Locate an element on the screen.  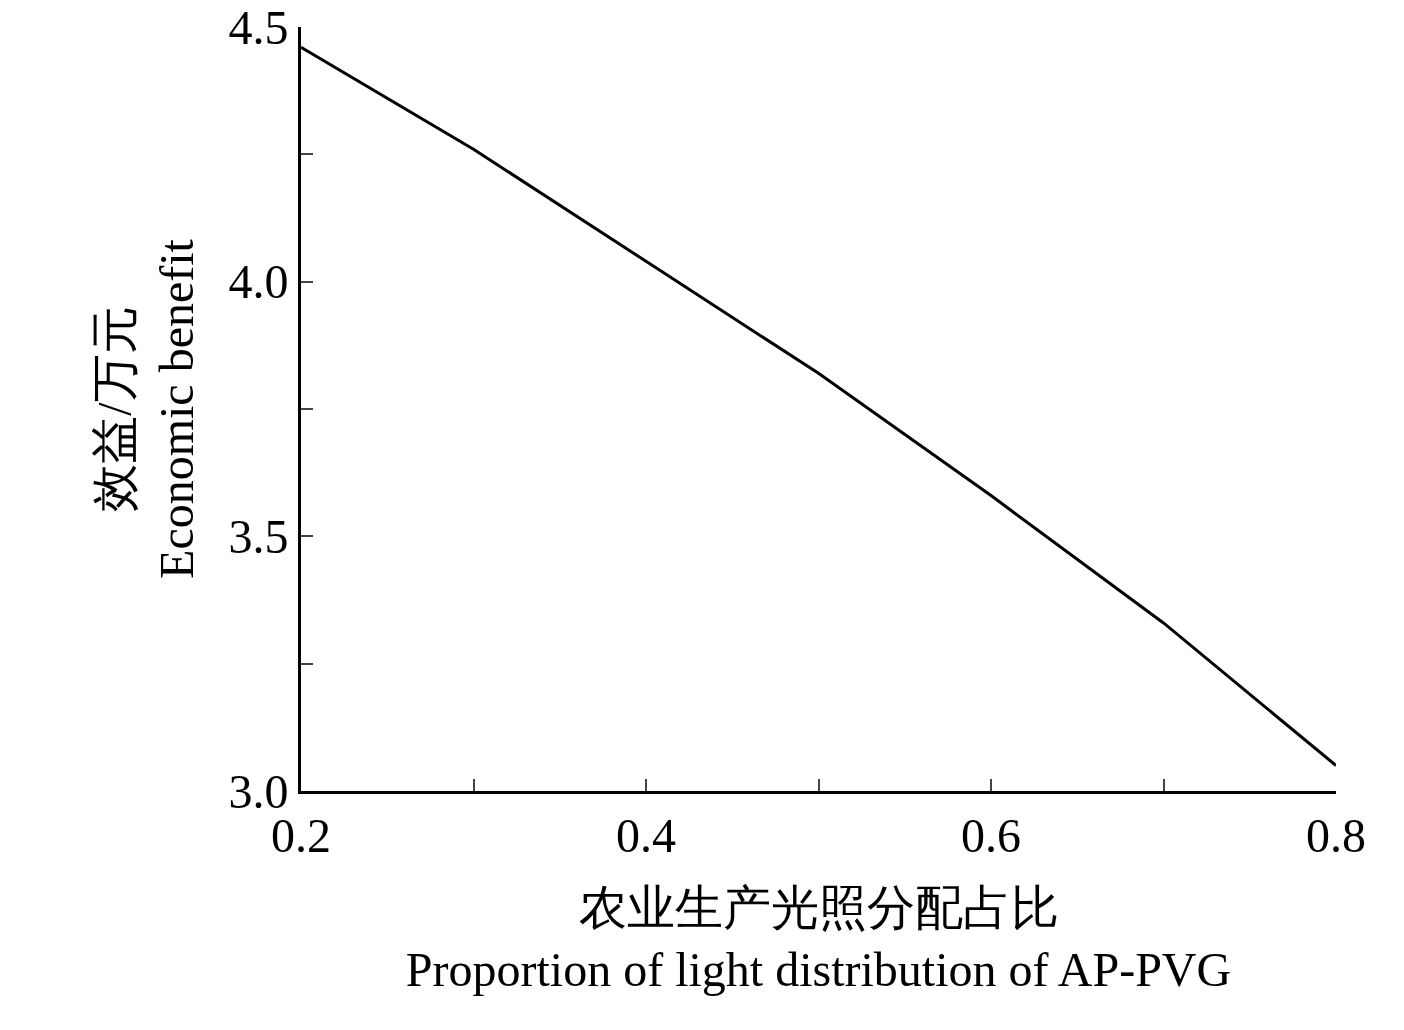
x-tick-label: 0.8 is located at coordinates (1336, 835).